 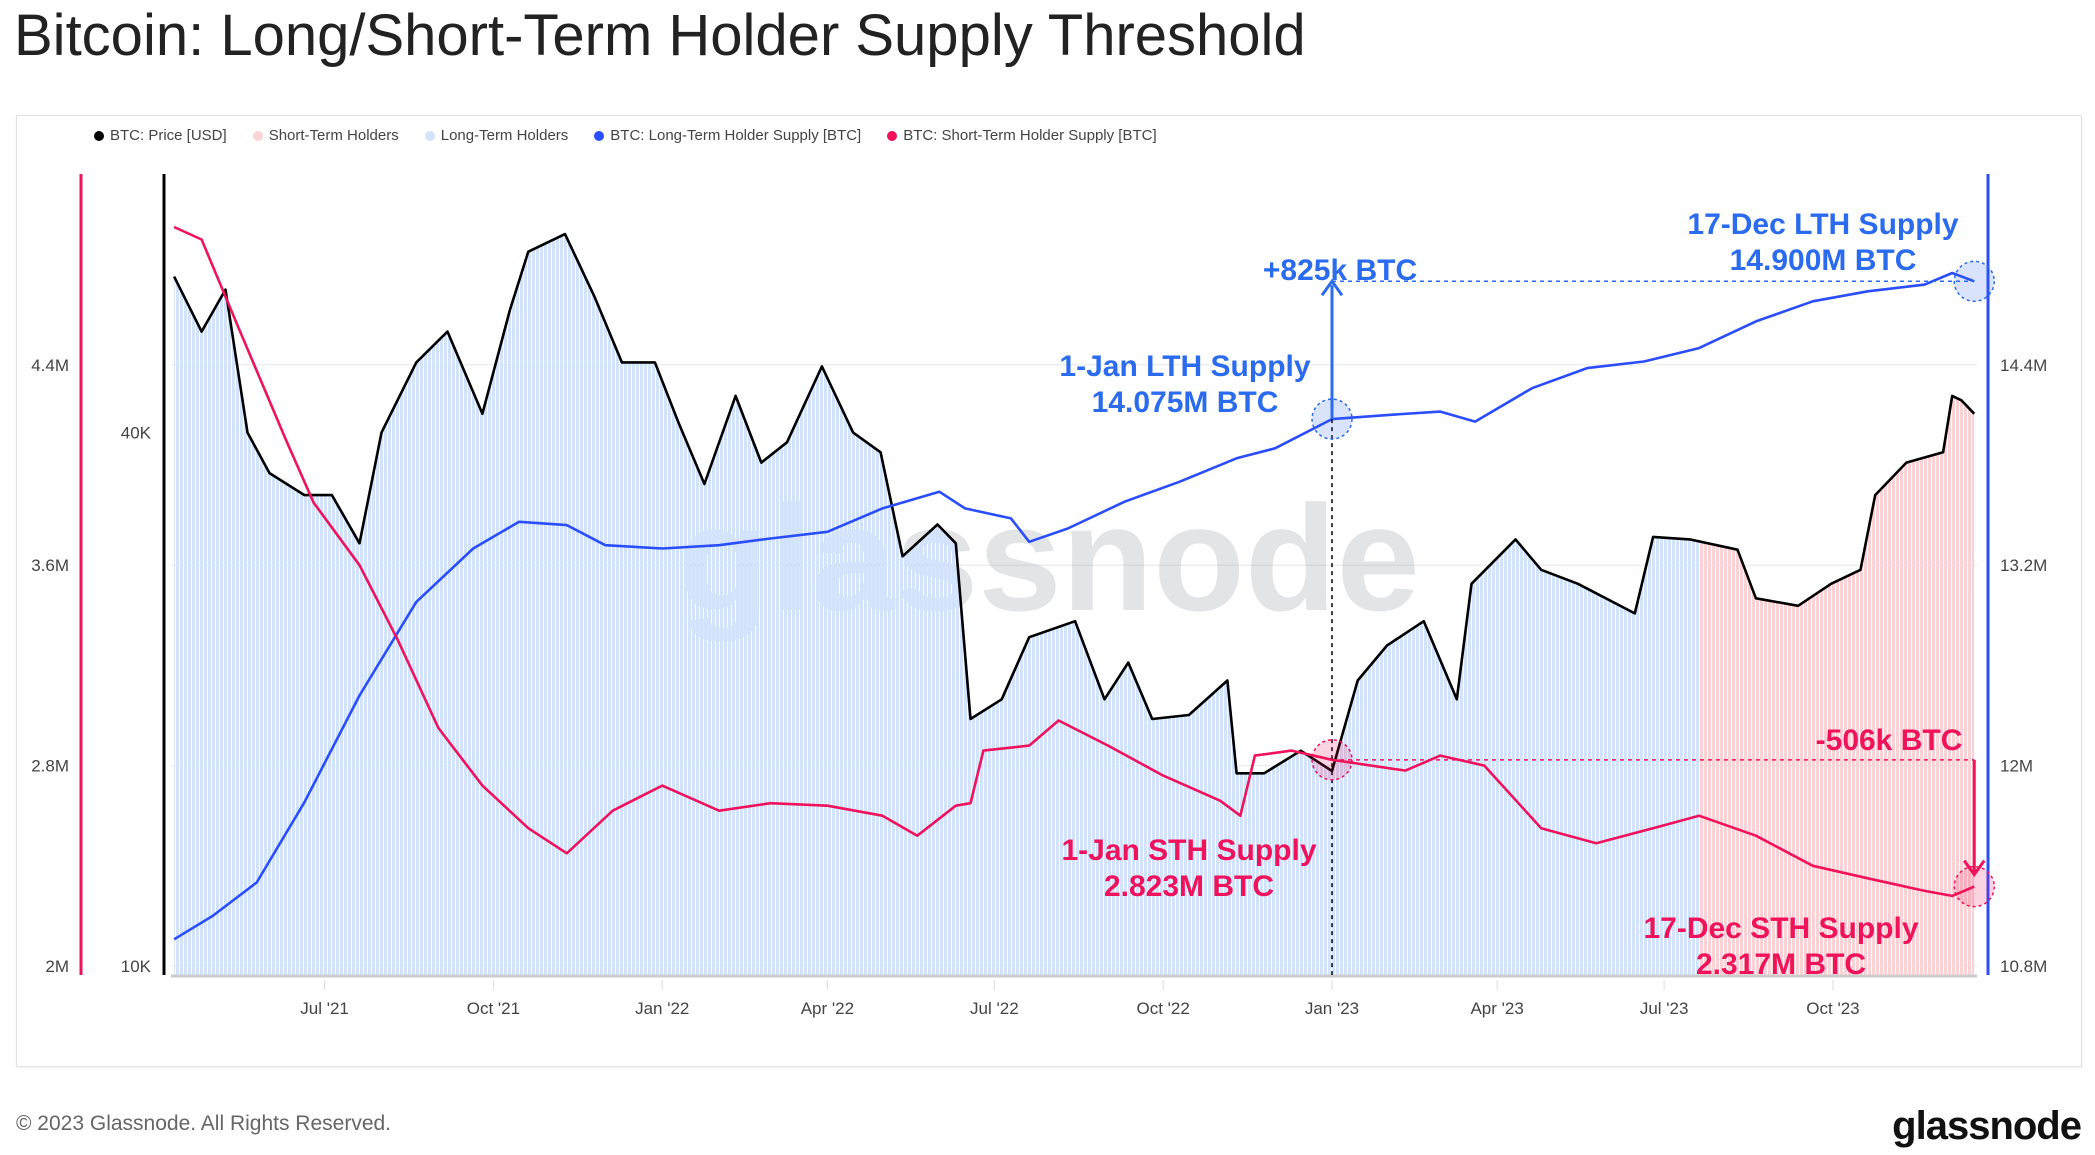 What do you see at coordinates (1184, 366) in the screenshot?
I see `lth-start-label: 1-Jan LTH Supply` at bounding box center [1184, 366].